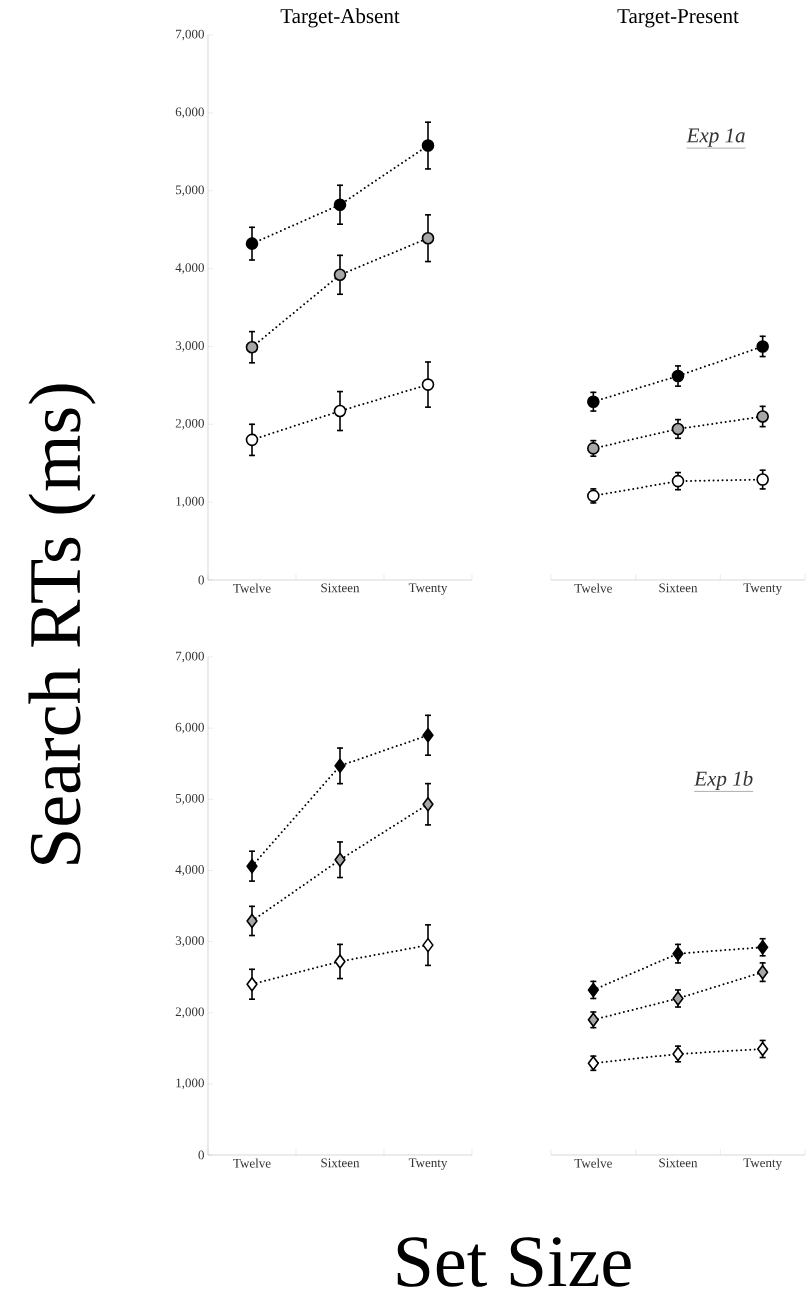 The width and height of the screenshot is (809, 1310). Describe the element at coordinates (514, 1262) in the screenshot. I see `x-axis-title: Set Size` at that location.